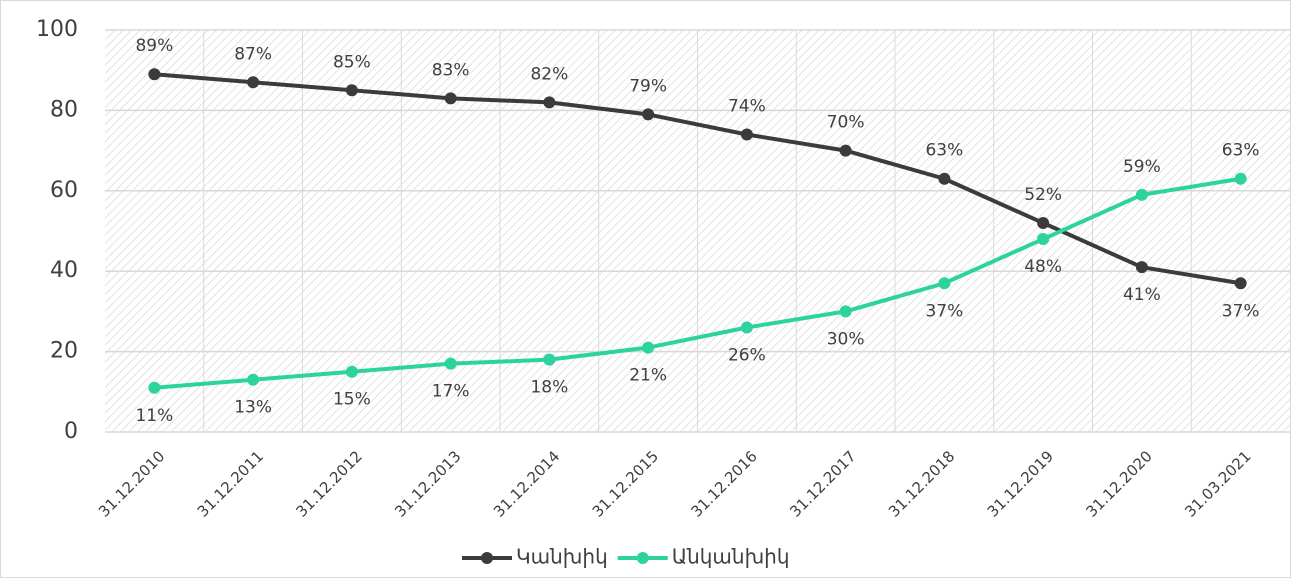 The width and height of the screenshot is (1291, 578). I want to click on y-tick-label: 60, so click(64, 190).